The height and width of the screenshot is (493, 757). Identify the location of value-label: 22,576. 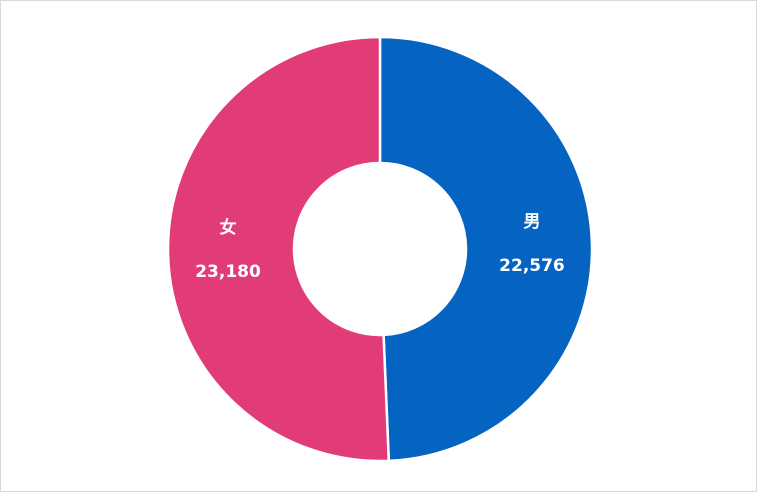
(532, 266).